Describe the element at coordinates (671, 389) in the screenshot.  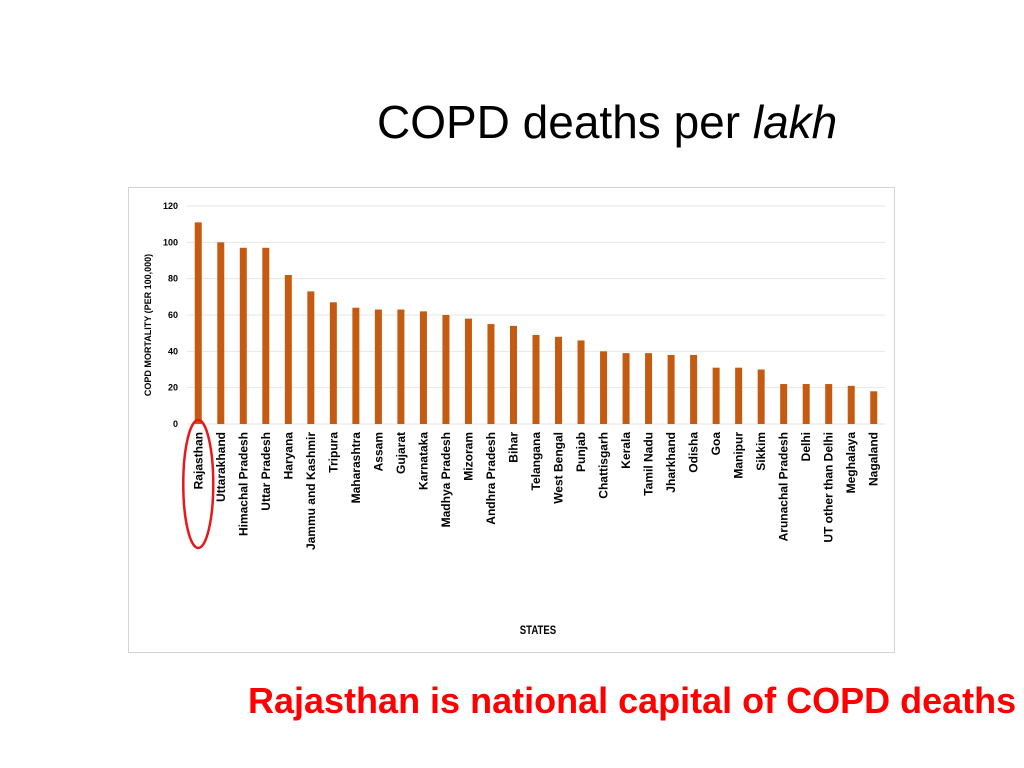
I see `bar-jharkhand` at that location.